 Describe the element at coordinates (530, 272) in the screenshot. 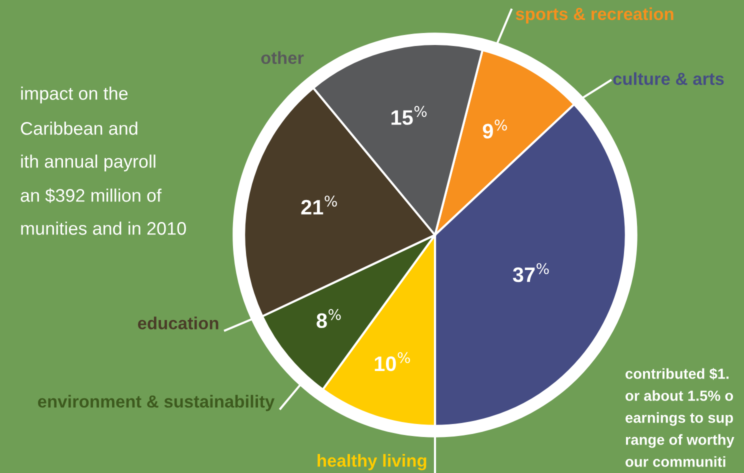

I see `data-label: 37$^{%}$` at that location.